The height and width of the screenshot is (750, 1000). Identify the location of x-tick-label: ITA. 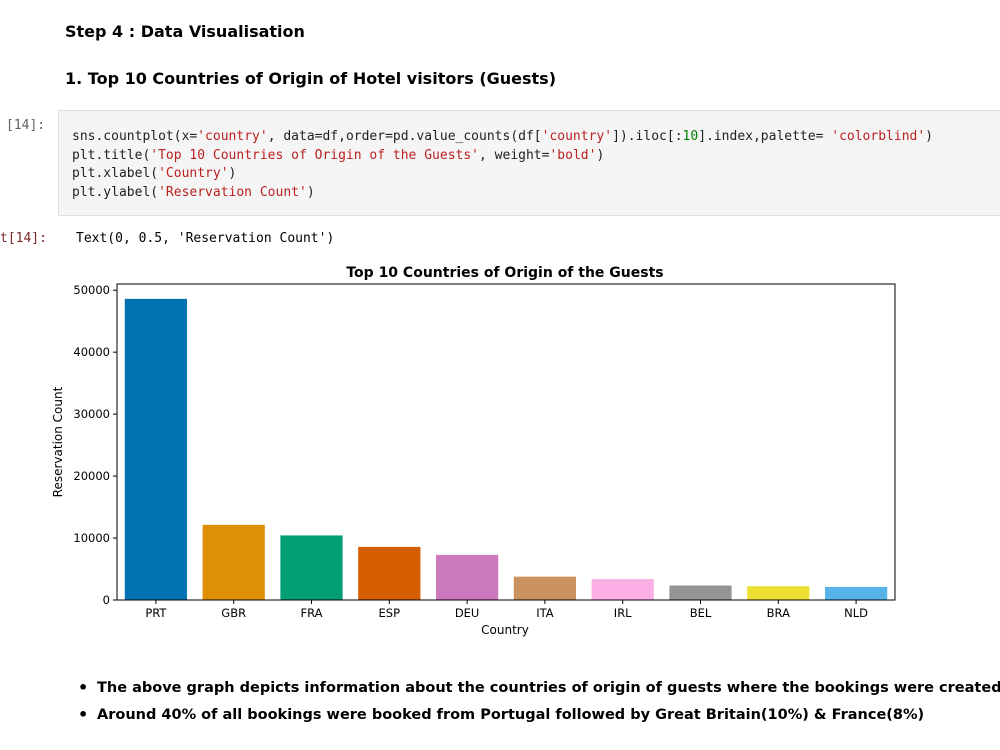
(545, 613).